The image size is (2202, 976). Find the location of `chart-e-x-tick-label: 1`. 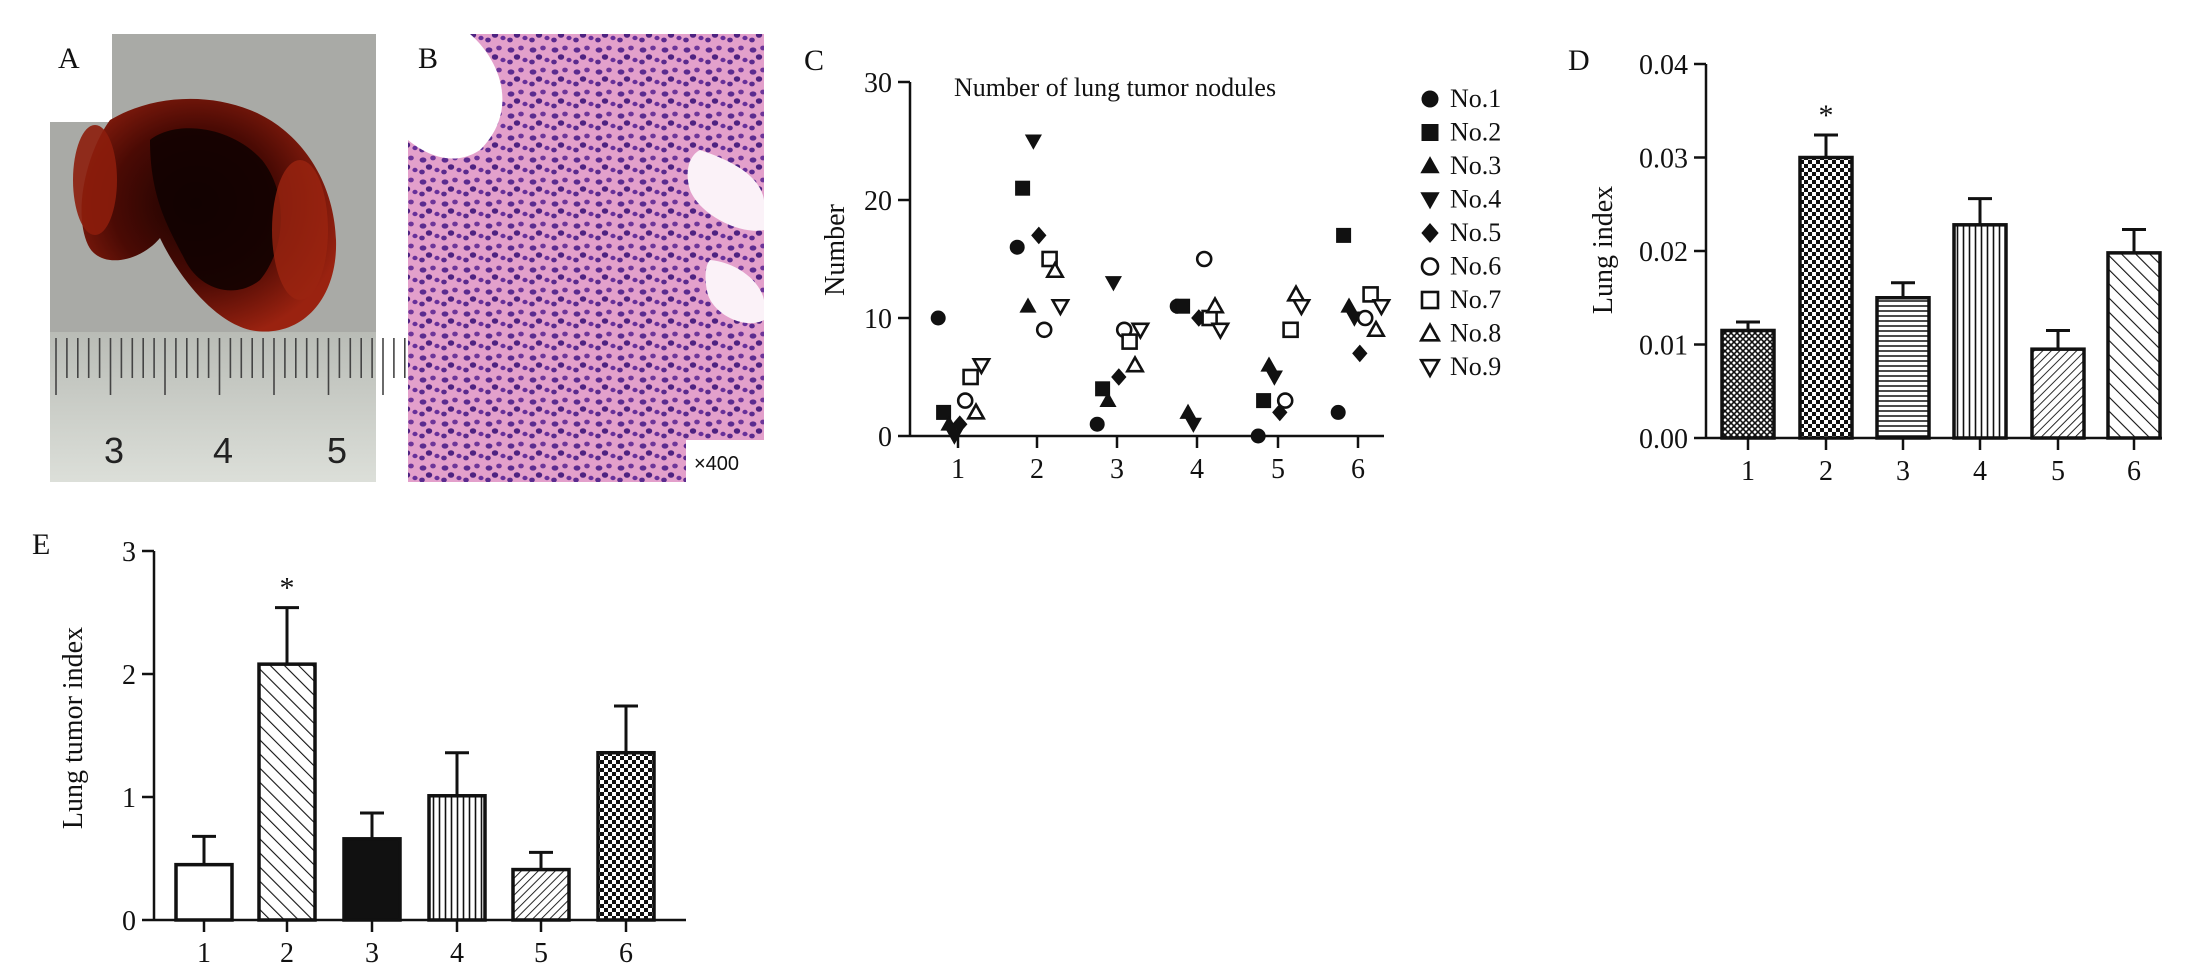

chart-e-x-tick-label: 1 is located at coordinates (204, 953).